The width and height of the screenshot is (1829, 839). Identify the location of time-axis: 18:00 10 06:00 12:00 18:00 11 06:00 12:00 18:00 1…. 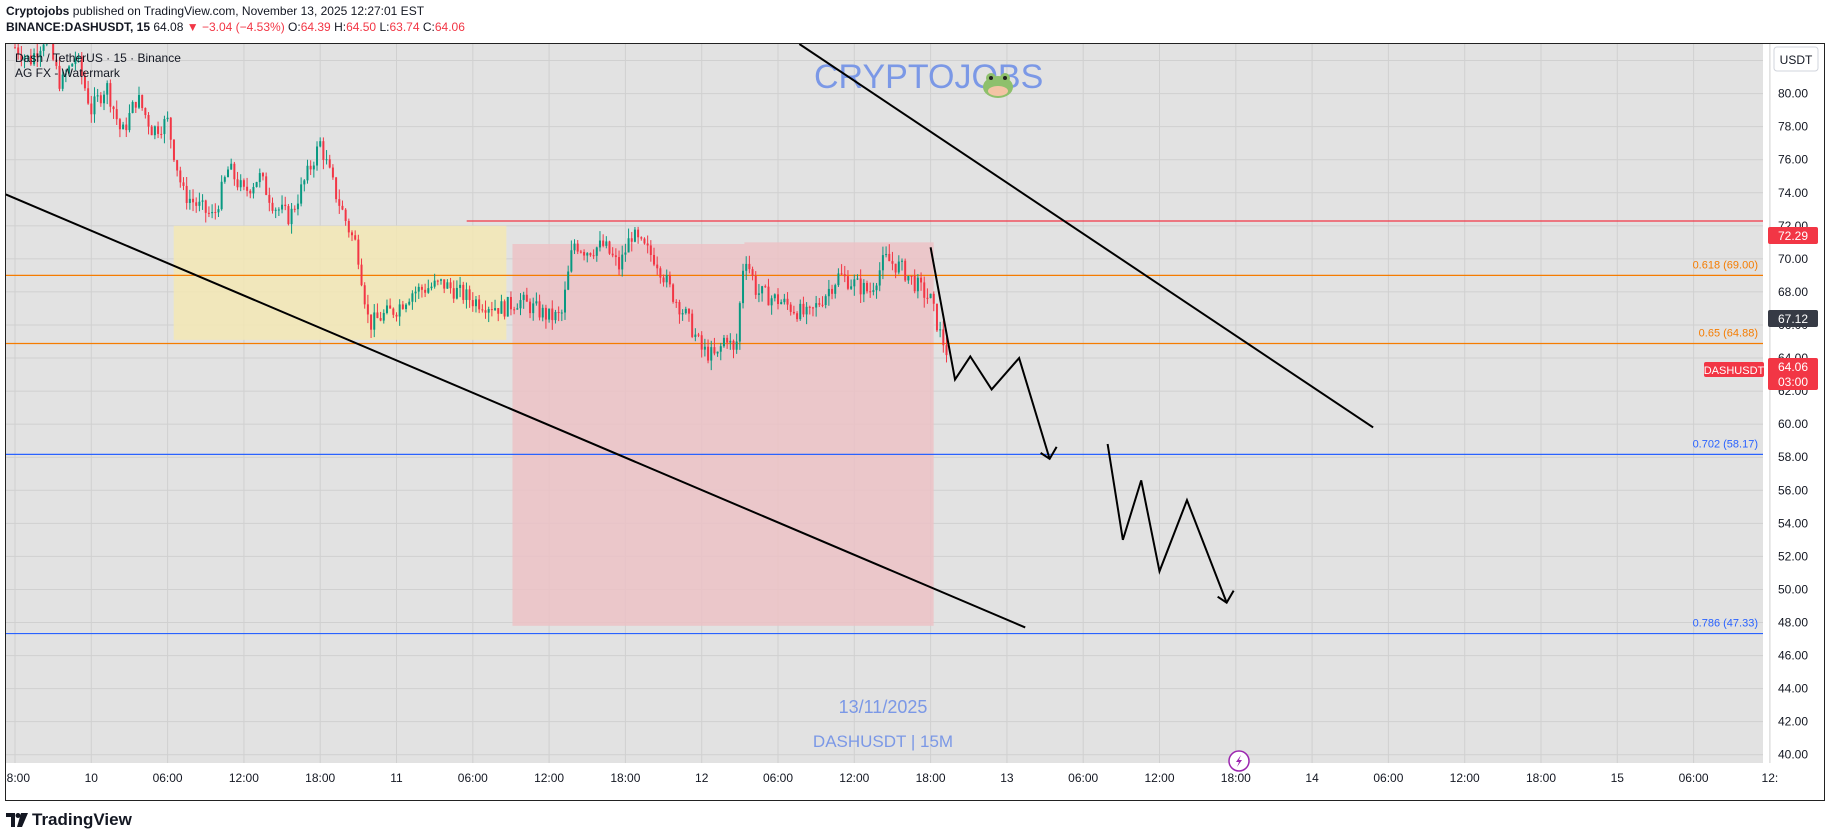
(892, 778).